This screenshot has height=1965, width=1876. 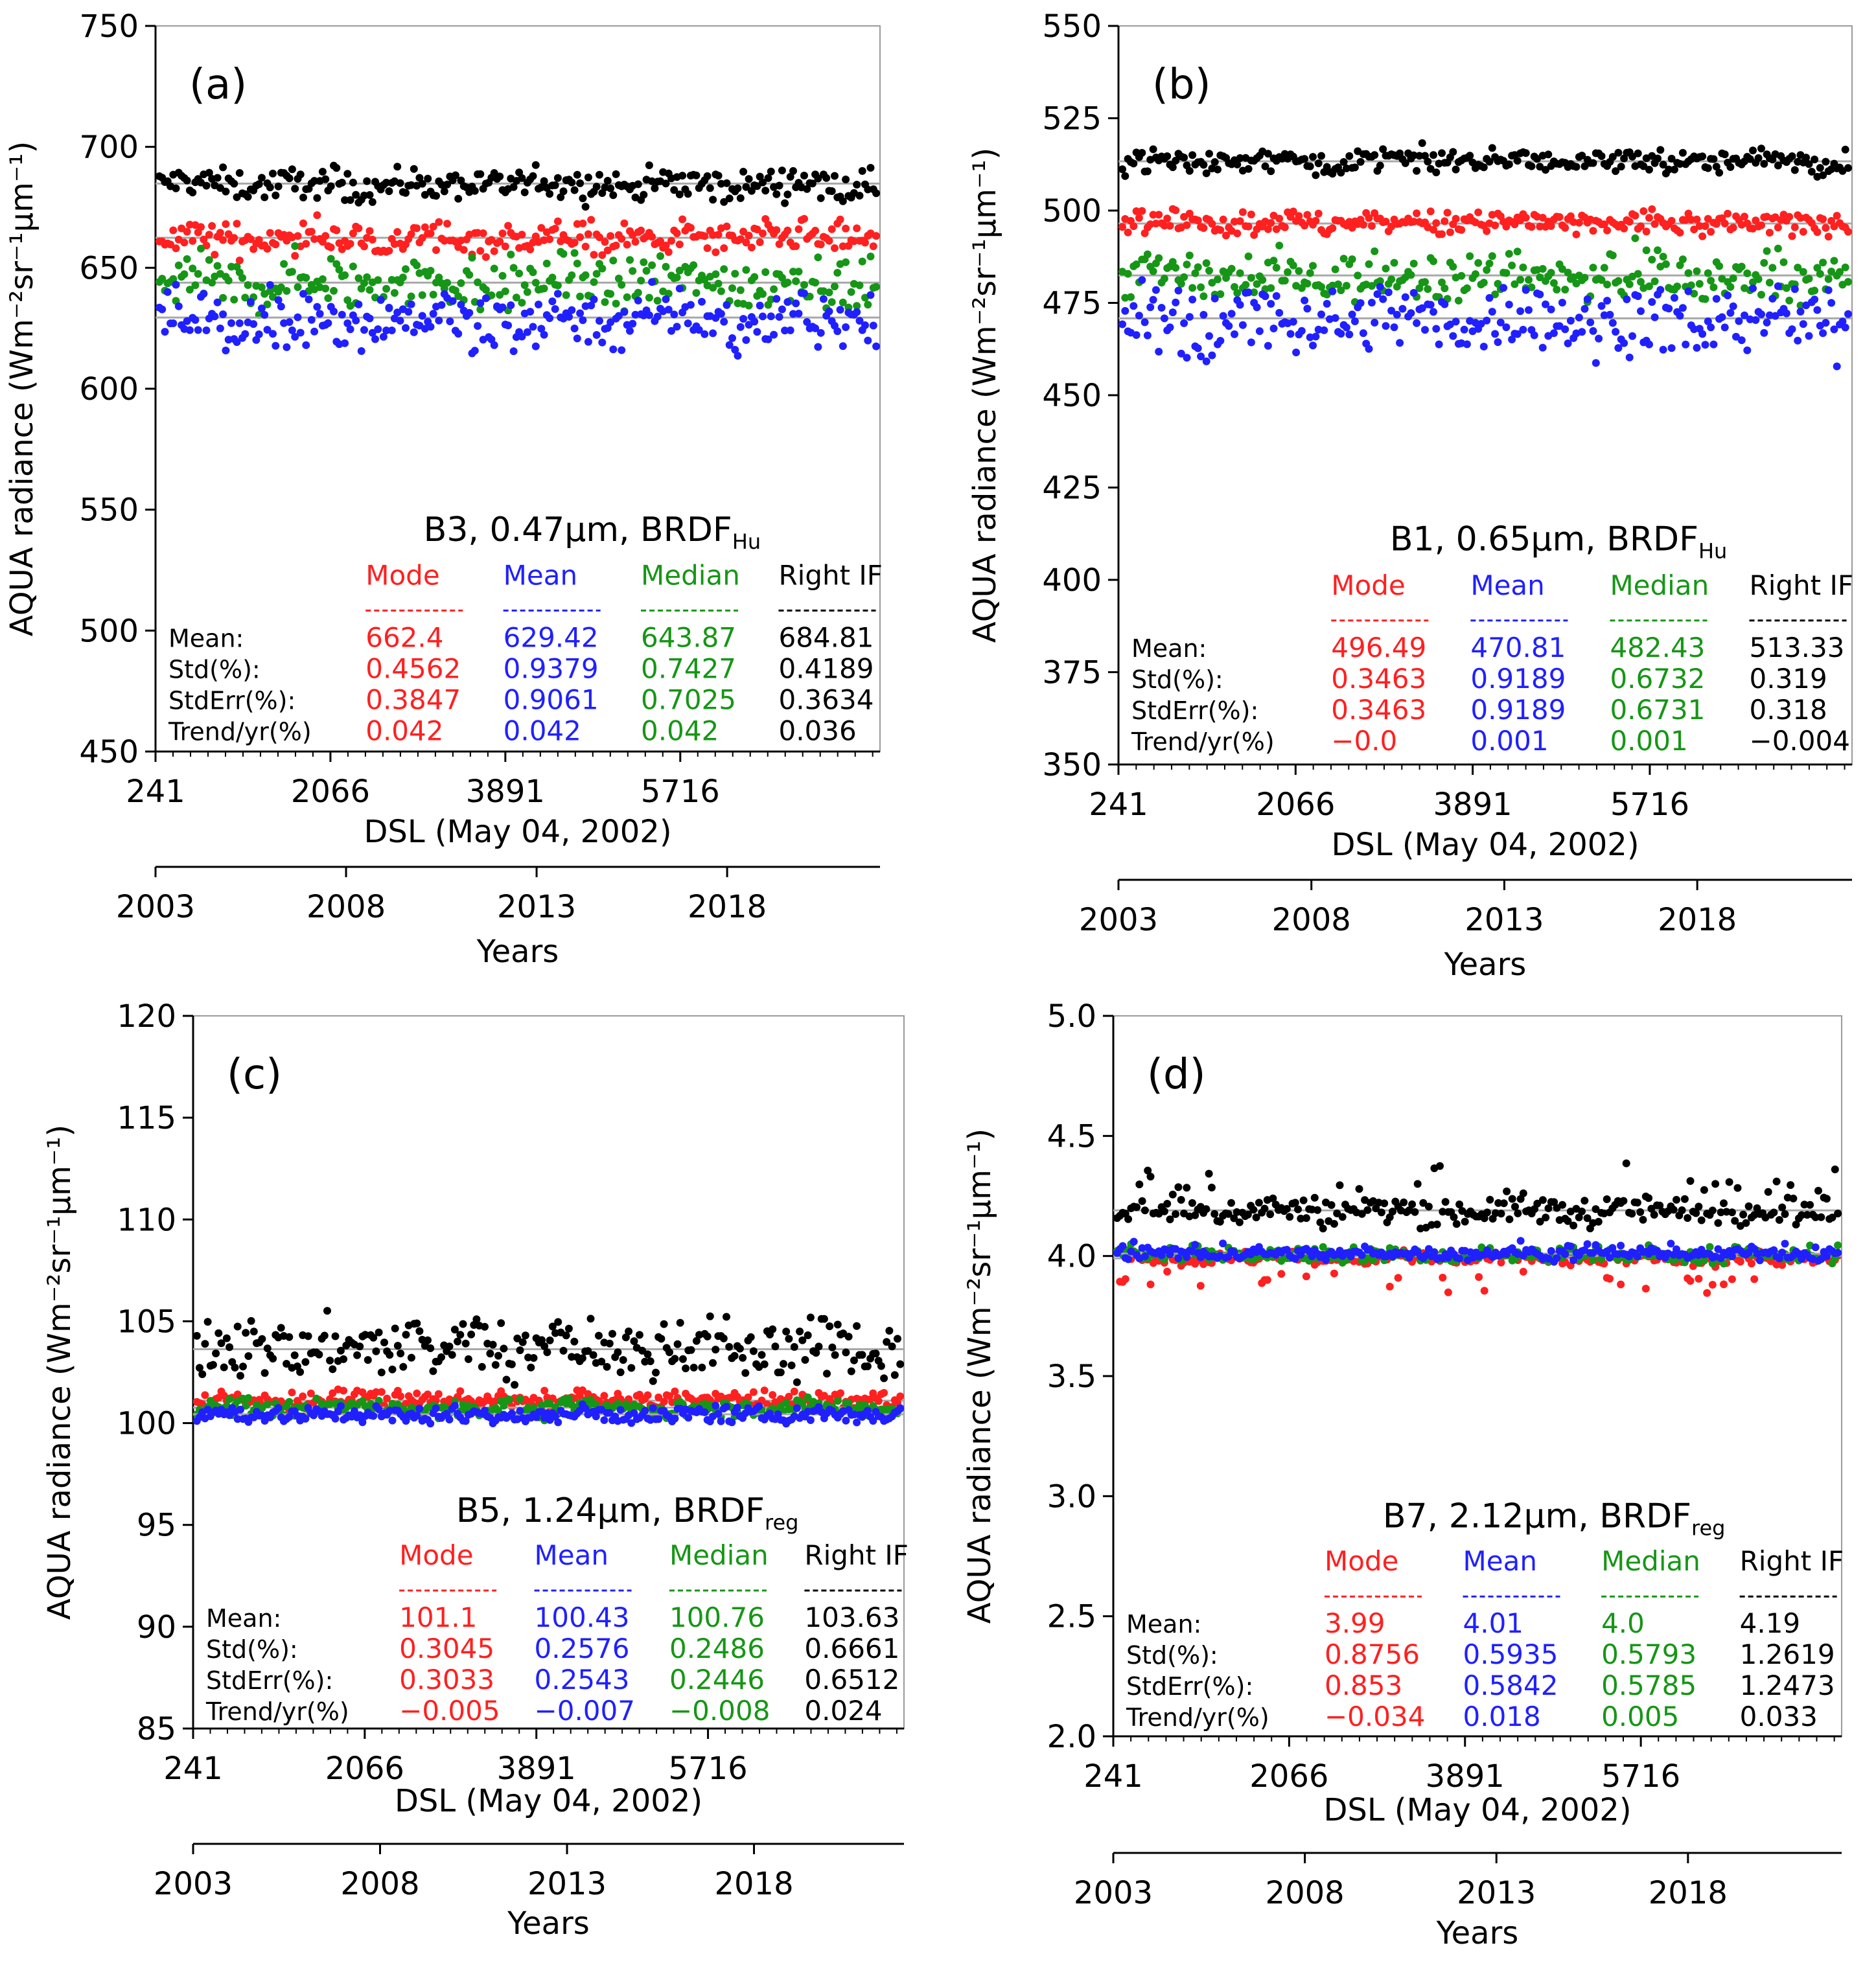 I want to click on stats-value: 1.2473, so click(x=1787, y=1685).